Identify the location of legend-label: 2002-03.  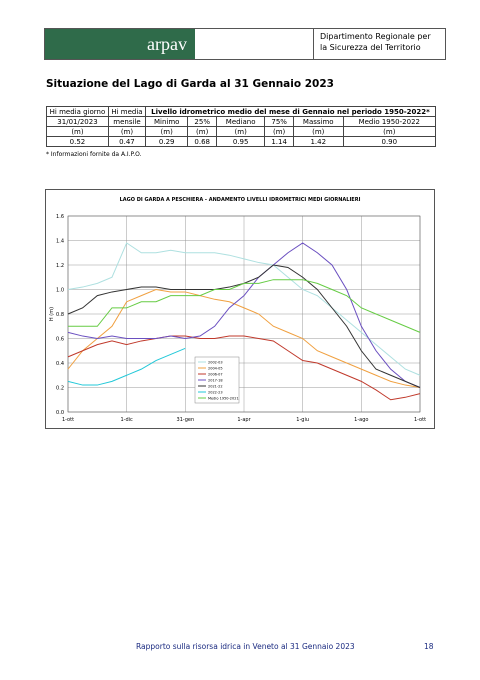
(215, 363).